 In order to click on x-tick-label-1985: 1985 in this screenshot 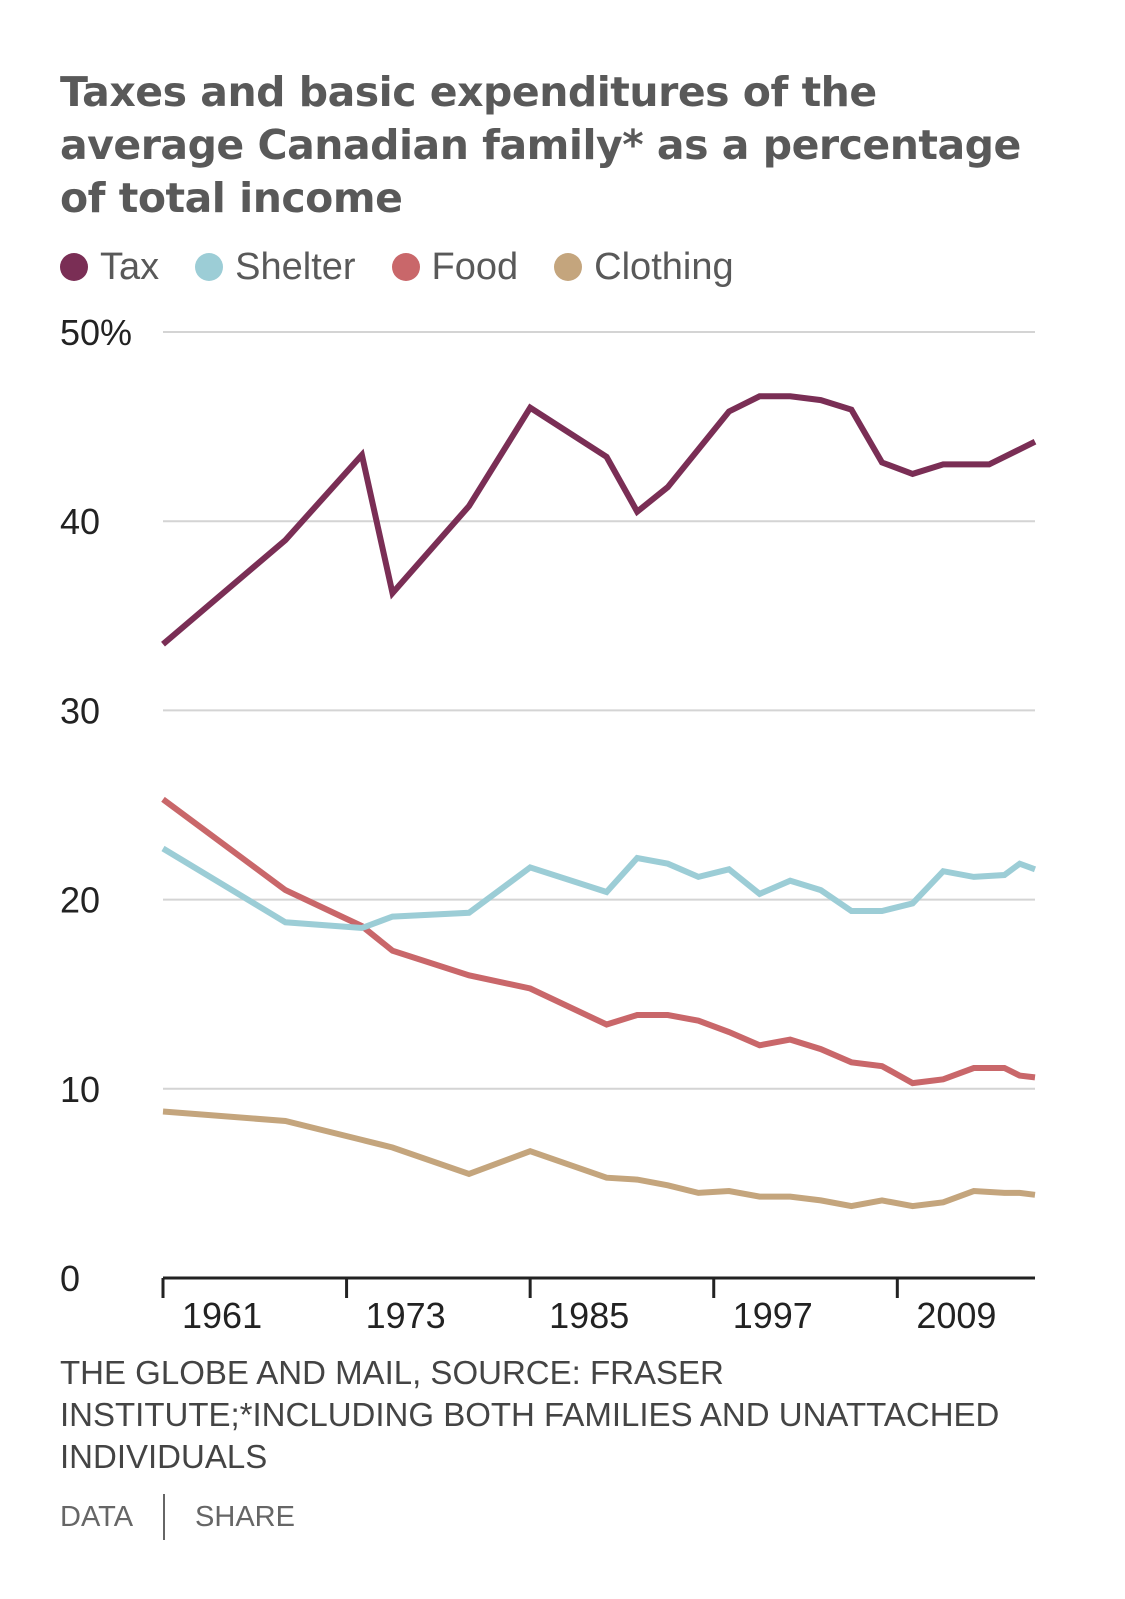, I will do `click(589, 1315)`.